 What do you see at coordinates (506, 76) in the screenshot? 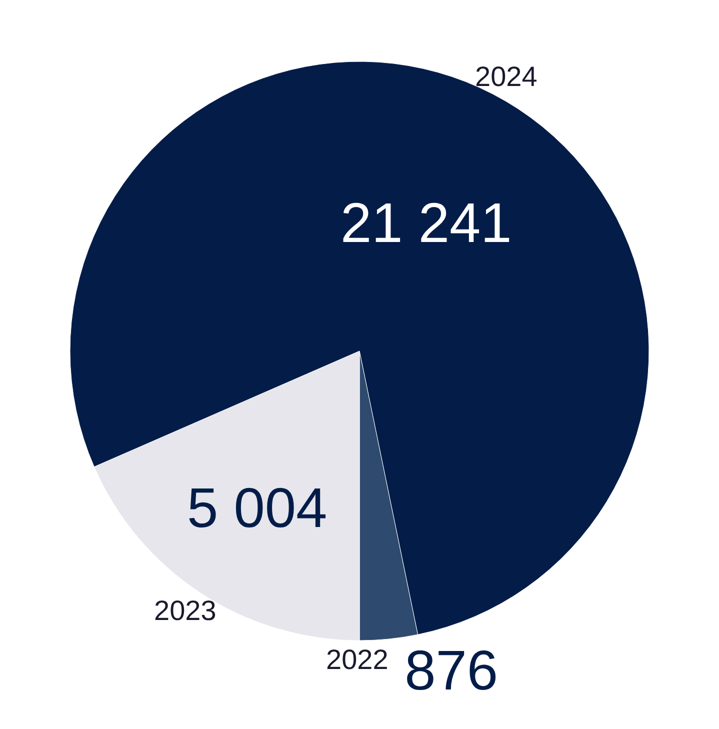
I see `slice-label: 2024` at bounding box center [506, 76].